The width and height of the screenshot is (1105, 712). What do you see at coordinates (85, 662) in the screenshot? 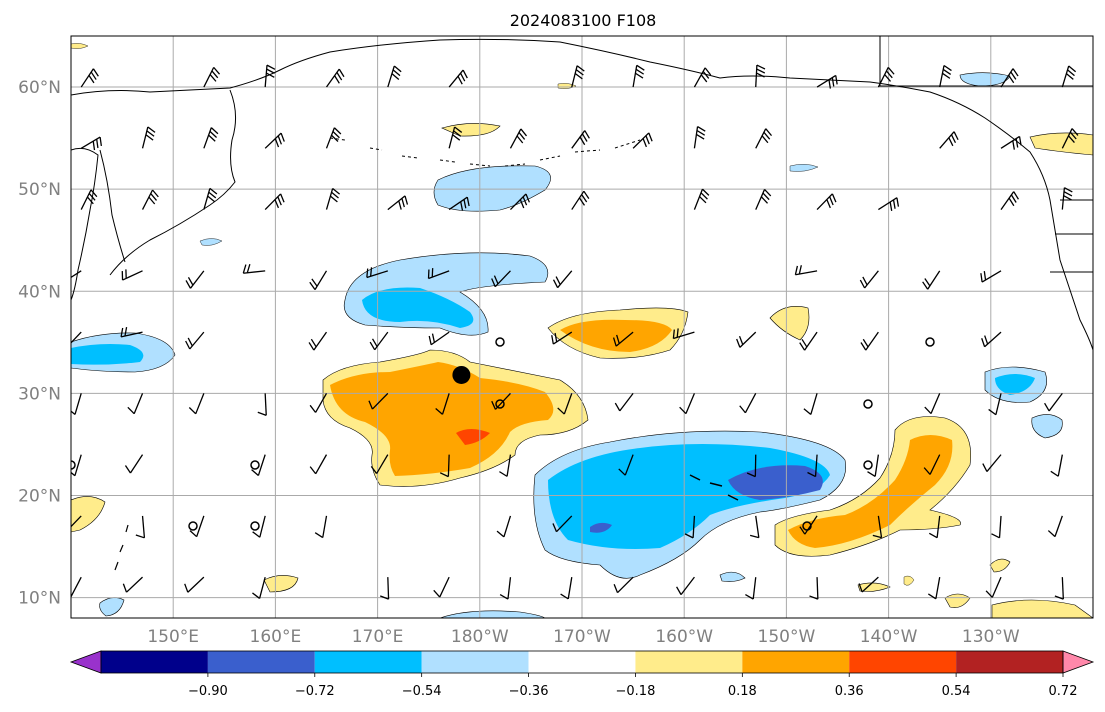
I see `colorbar-extend-low` at bounding box center [85, 662].